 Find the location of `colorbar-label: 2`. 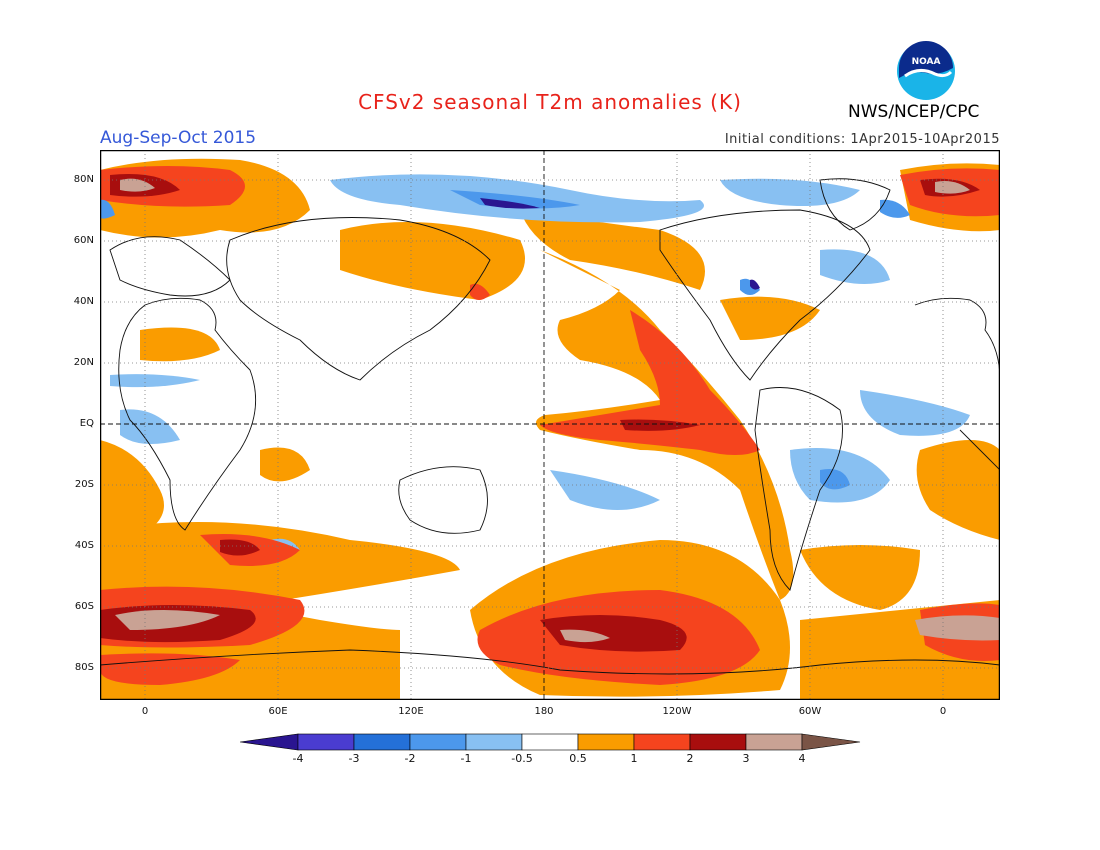

colorbar-label: 2 is located at coordinates (690, 758).